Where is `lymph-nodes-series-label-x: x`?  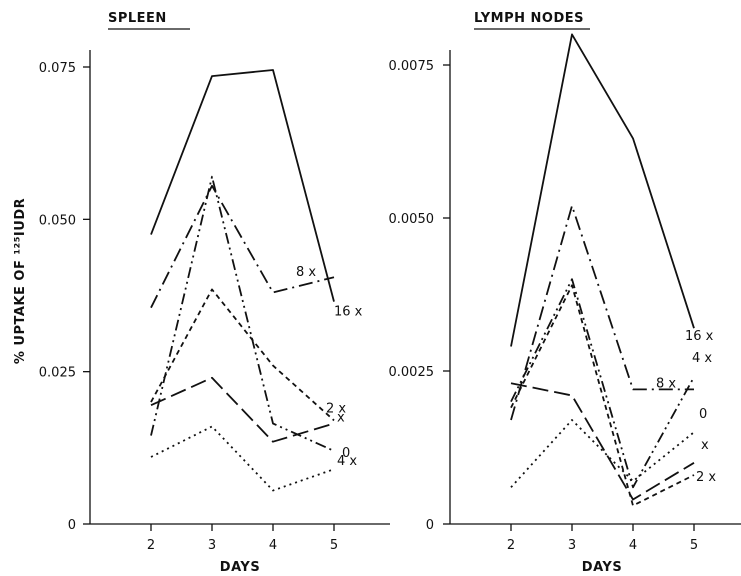 lymph-nodes-series-label-x: x is located at coordinates (705, 445).